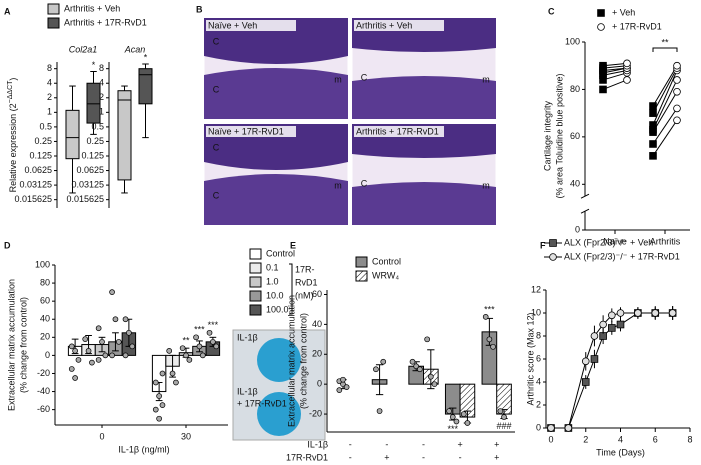 Image resolution: width=701 pixels, height=465 pixels. Describe the element at coordinates (612, 370) in the screenshot. I see `series-line` at that location.